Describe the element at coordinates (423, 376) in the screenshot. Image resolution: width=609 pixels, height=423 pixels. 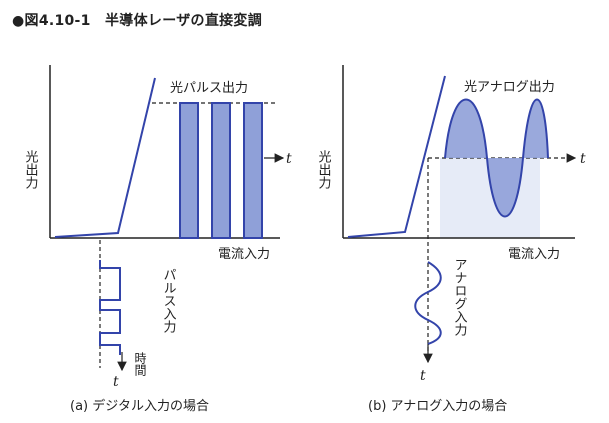
I see `panel-b-input-time-var: t` at that location.